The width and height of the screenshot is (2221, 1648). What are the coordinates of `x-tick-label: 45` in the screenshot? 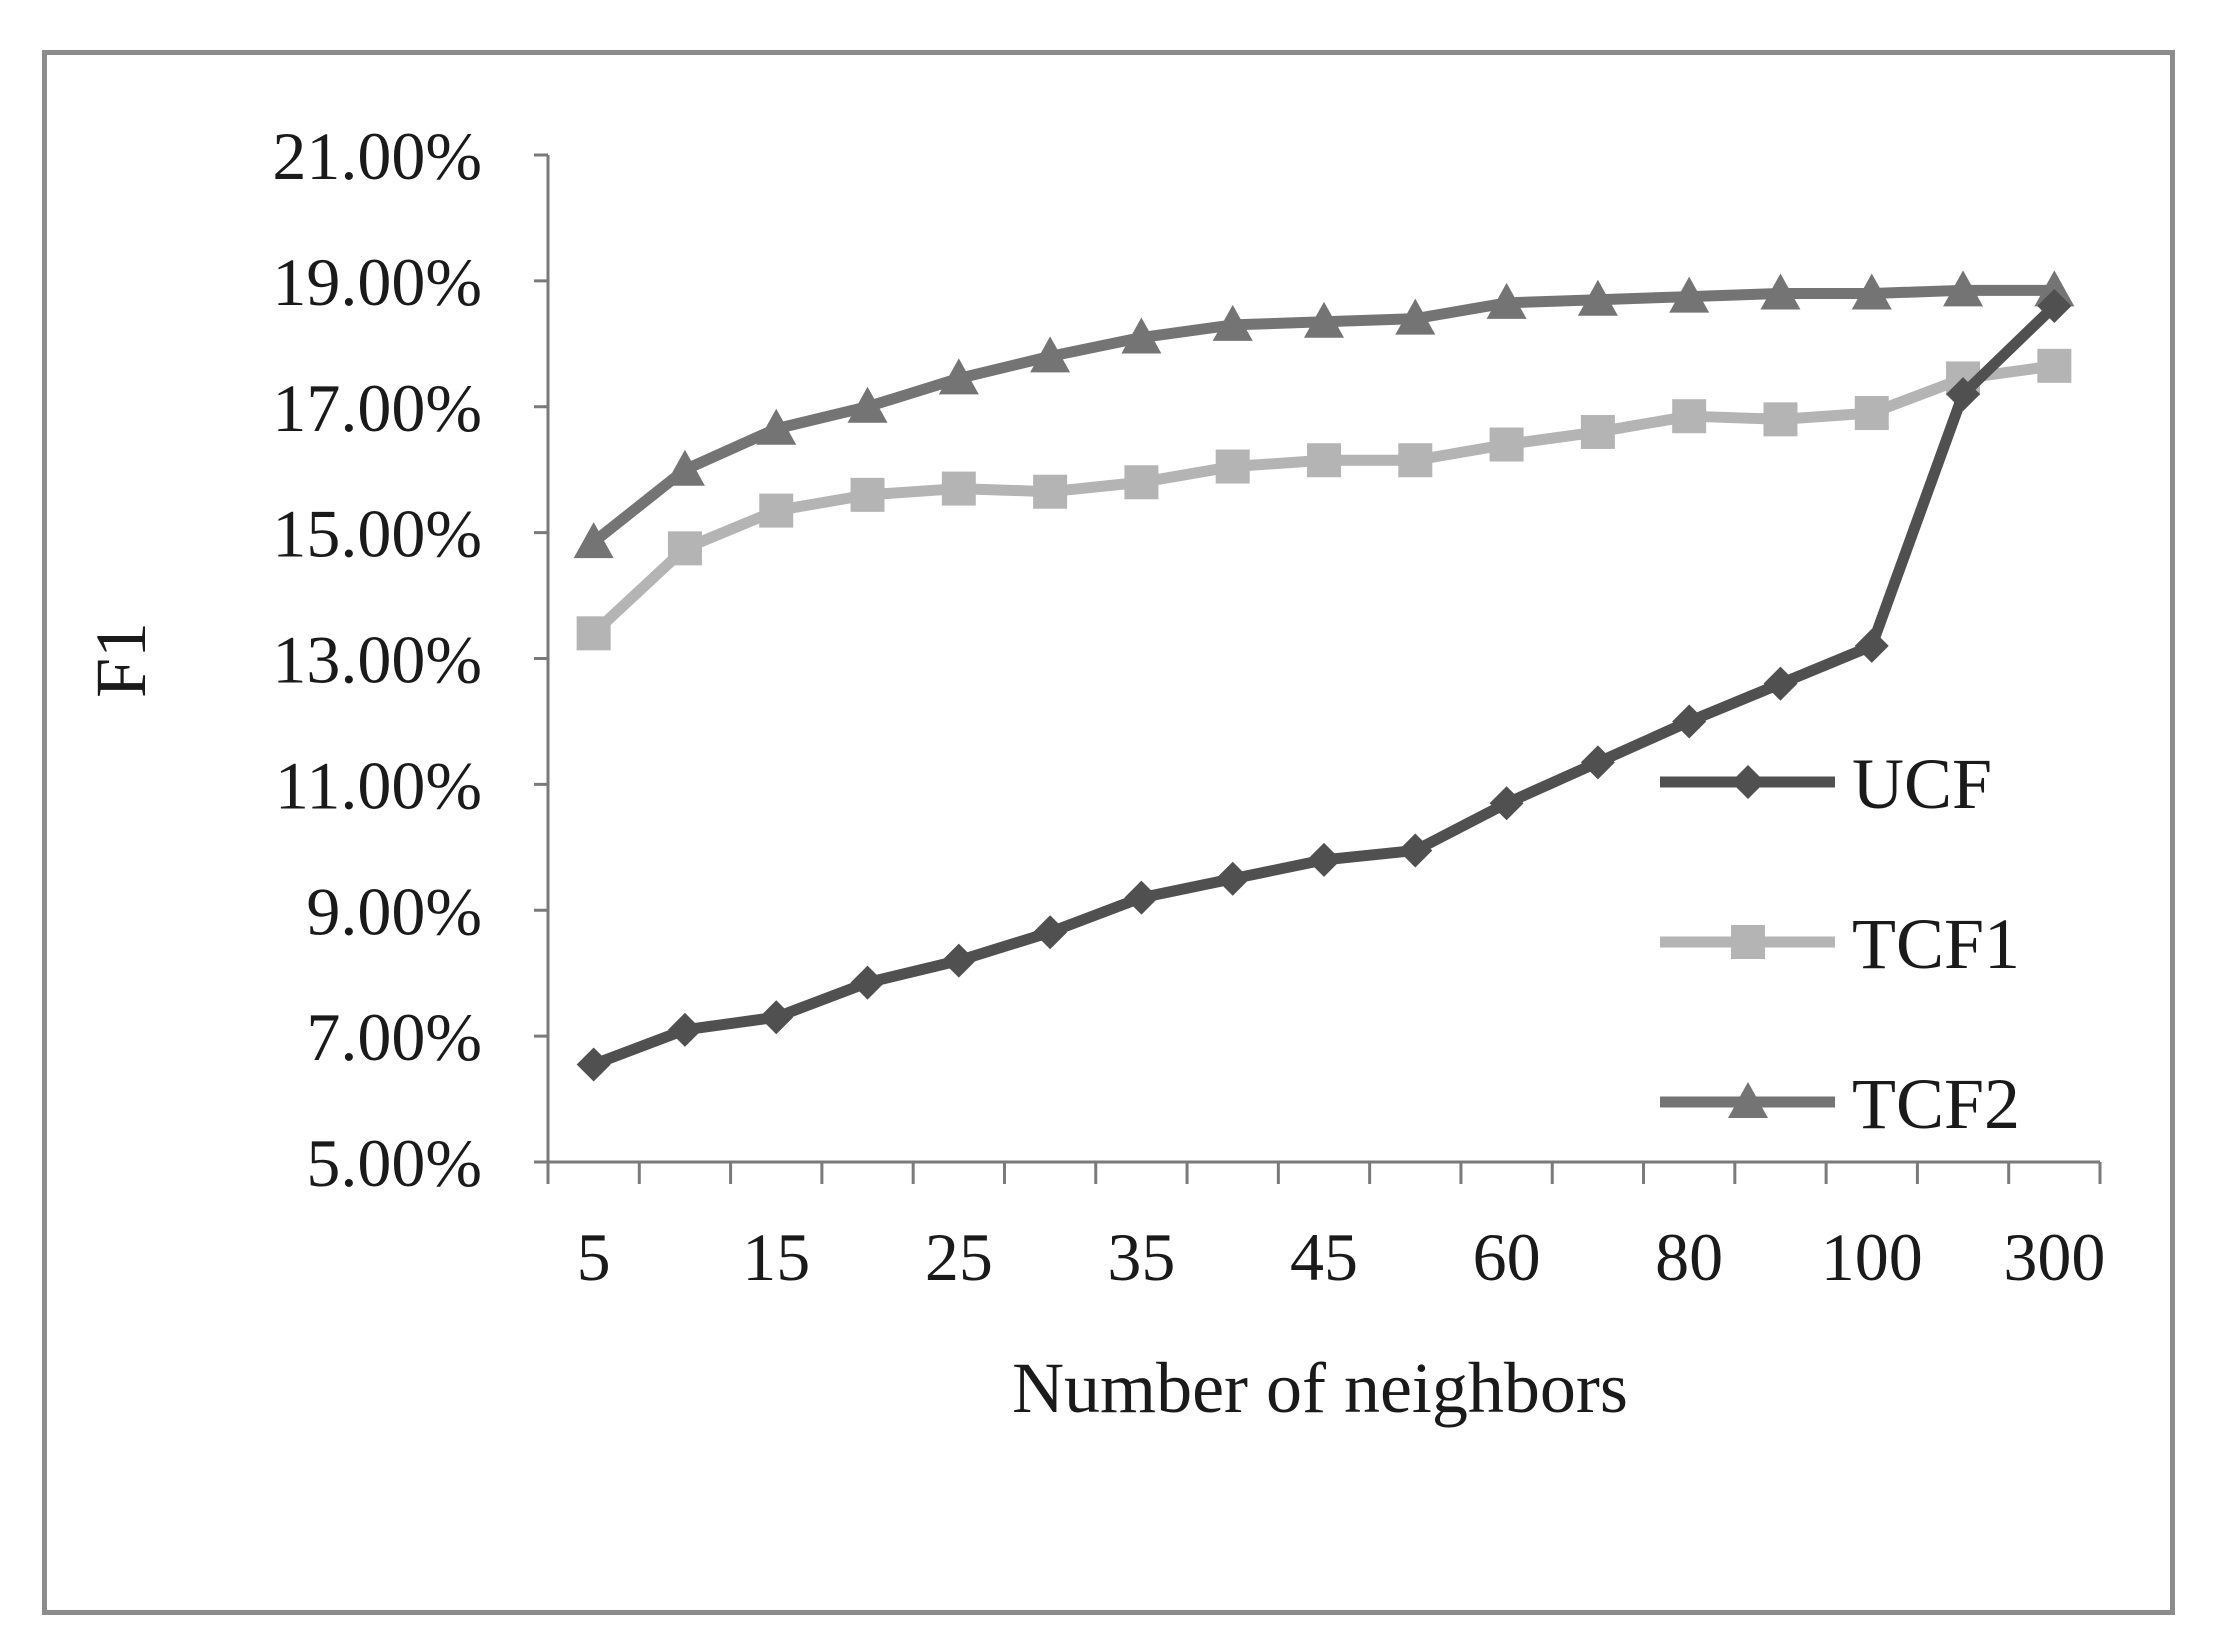 It's located at (1324, 1257).